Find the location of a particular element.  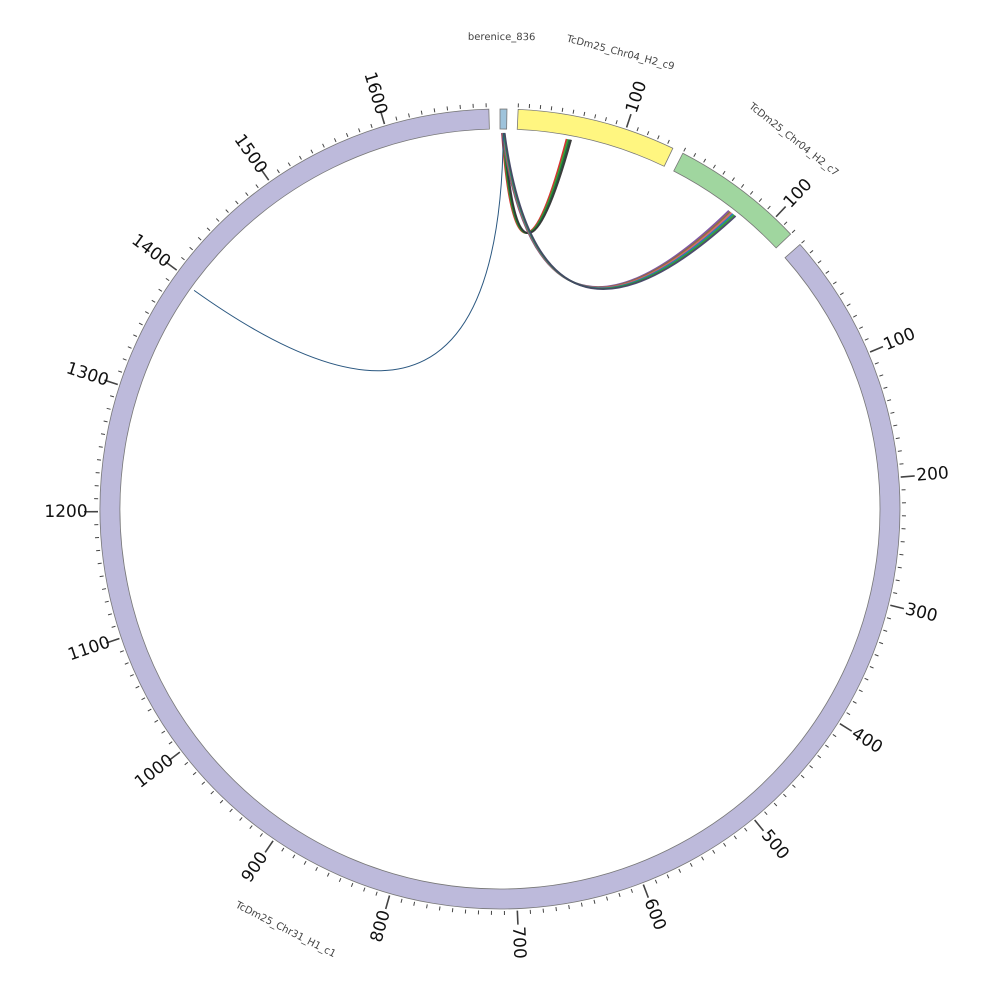

link-berenice-chr31-c1 is located at coordinates (348, 252).